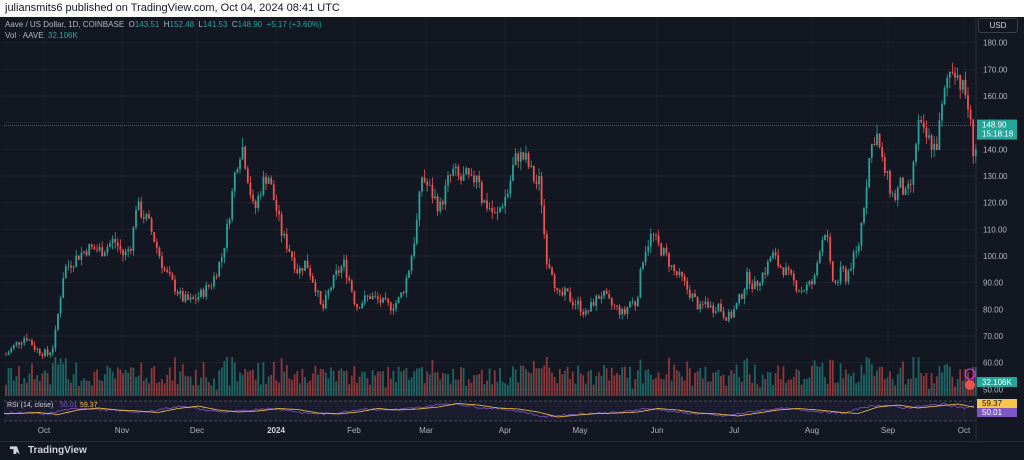 The image size is (1024, 460). Describe the element at coordinates (48, 450) in the screenshot. I see `tradingview-brand: TradingView` at that location.